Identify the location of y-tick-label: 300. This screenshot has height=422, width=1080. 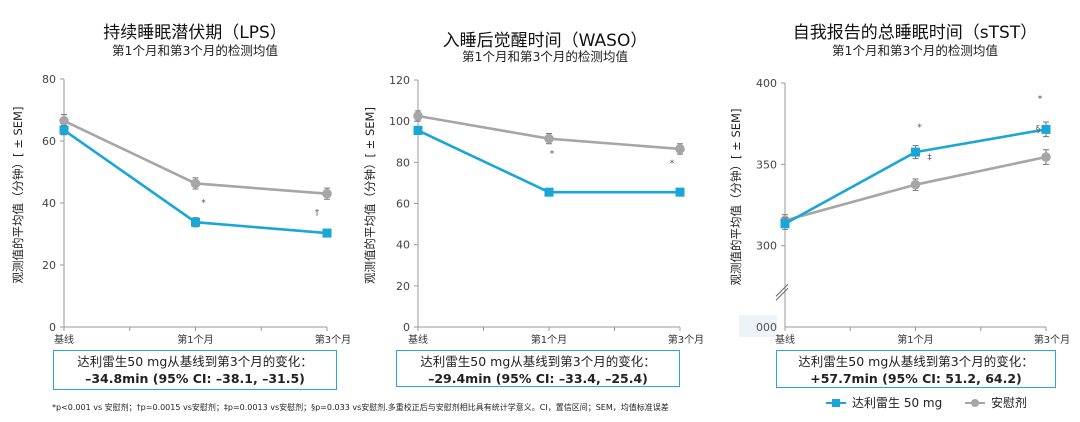
(766, 246).